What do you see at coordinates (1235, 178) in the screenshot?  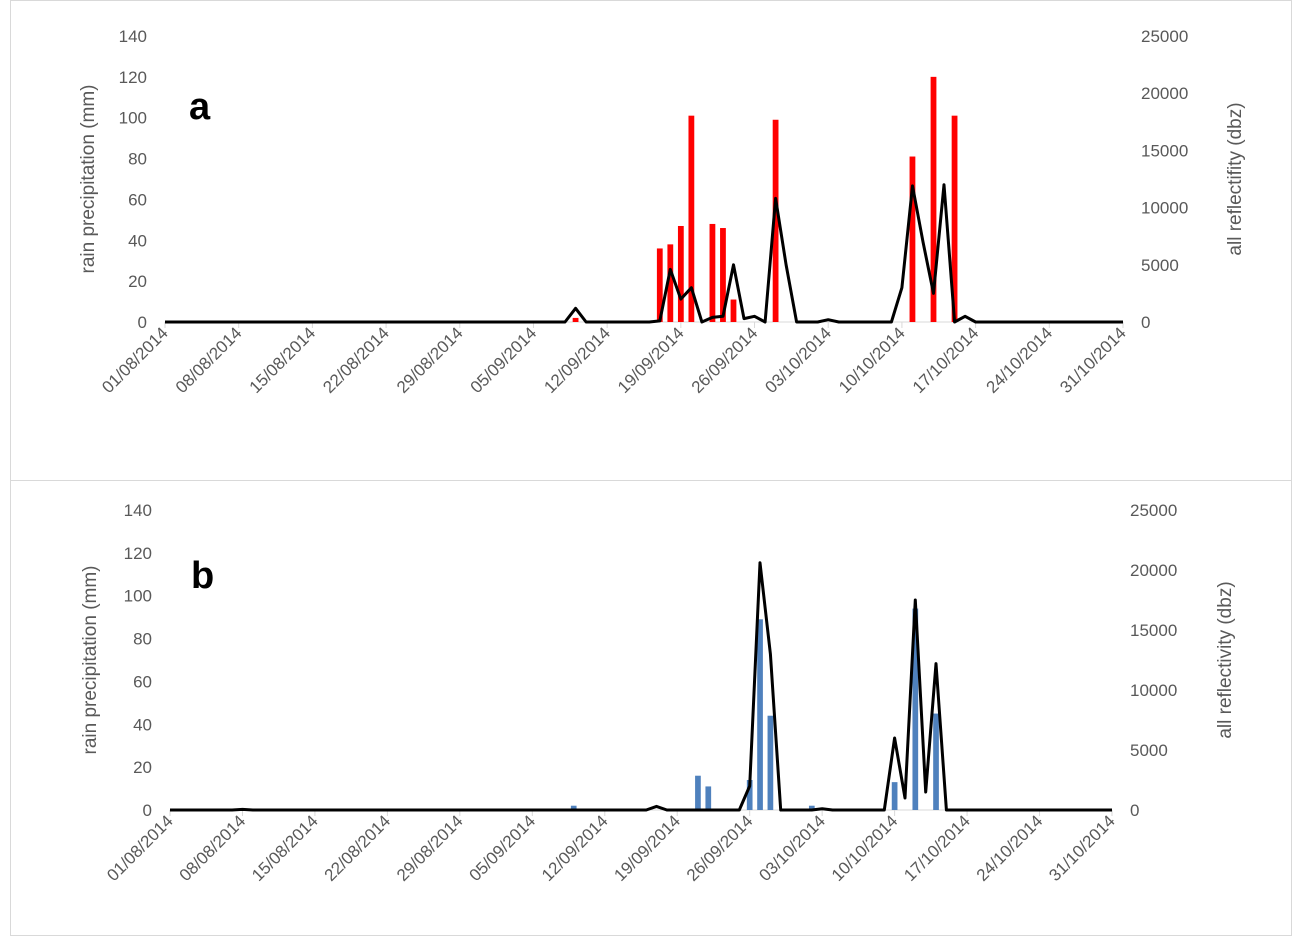 I see `y2-axis-title: all reflectifity (dbz)` at bounding box center [1235, 178].